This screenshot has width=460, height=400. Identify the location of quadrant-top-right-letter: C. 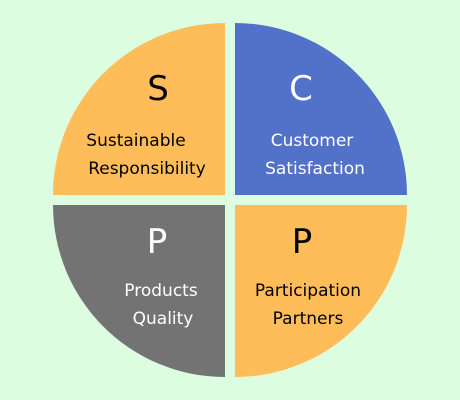
(301, 89).